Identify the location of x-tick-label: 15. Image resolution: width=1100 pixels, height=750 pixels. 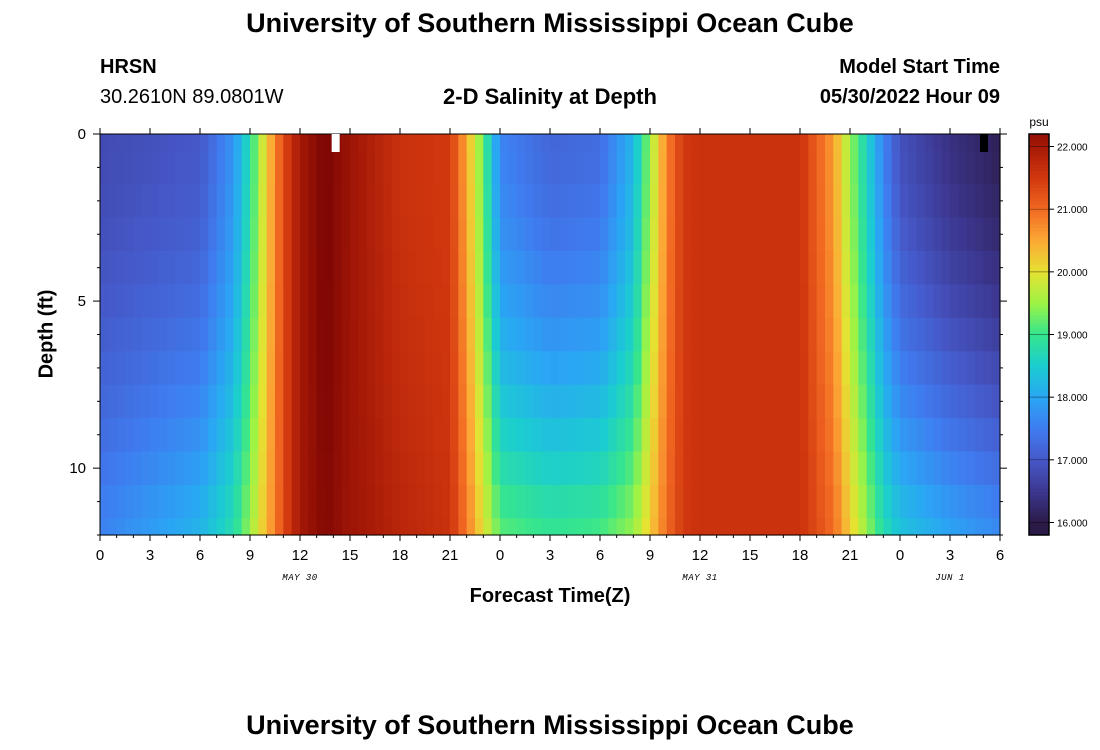
(350, 555).